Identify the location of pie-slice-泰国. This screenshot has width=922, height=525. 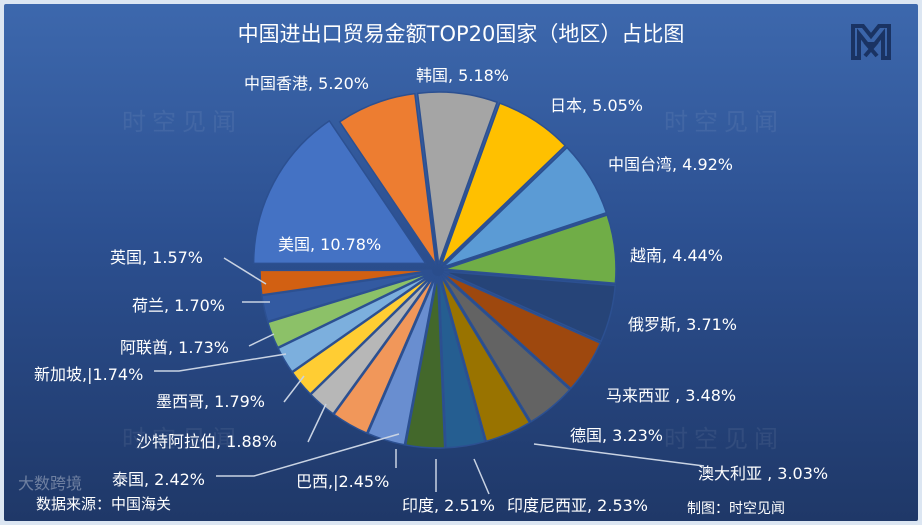
(384, 354).